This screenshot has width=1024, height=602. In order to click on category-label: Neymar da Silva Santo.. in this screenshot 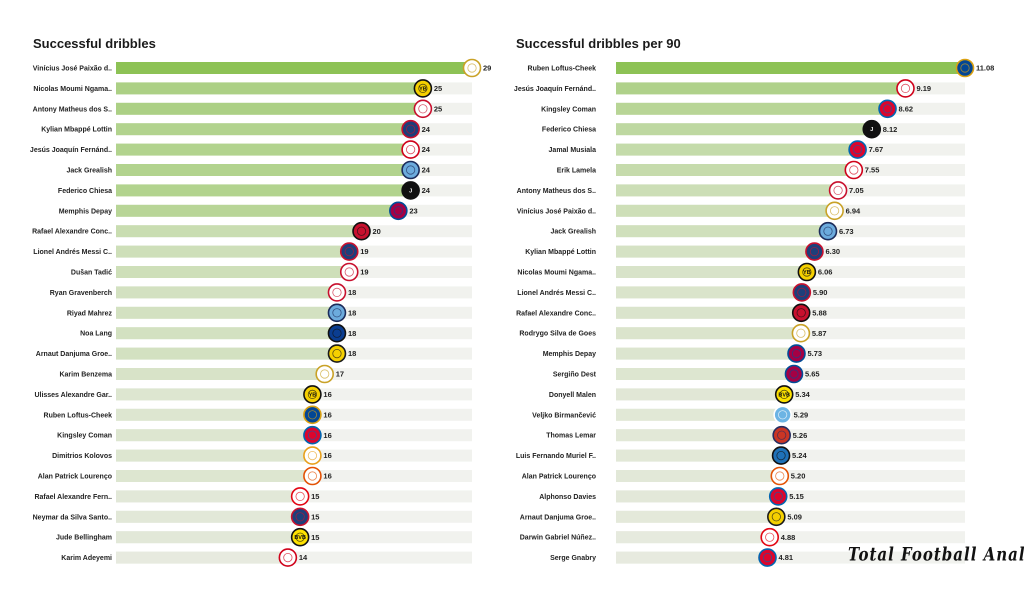, I will do `click(72, 517)`.